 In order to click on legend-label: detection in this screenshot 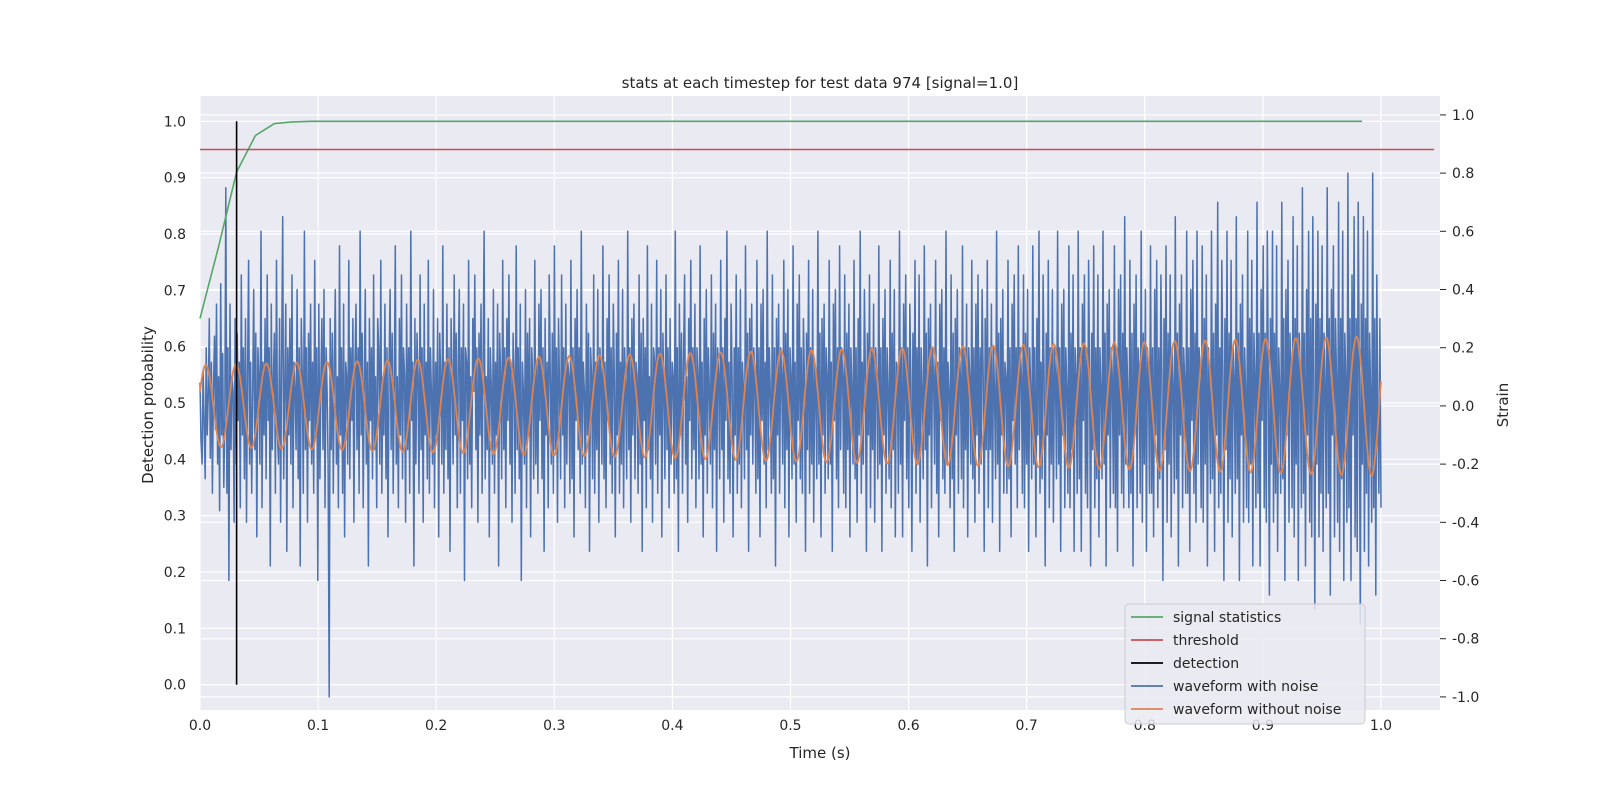, I will do `click(1206, 664)`.